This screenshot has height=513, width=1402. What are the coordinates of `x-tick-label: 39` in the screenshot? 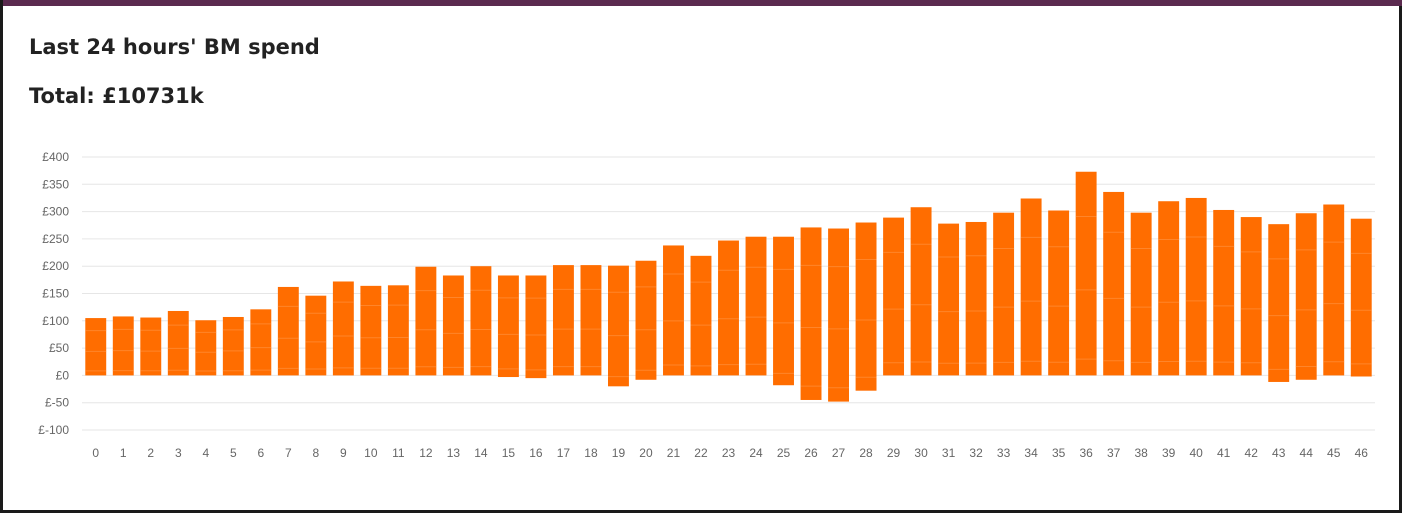 It's located at (1169, 453).